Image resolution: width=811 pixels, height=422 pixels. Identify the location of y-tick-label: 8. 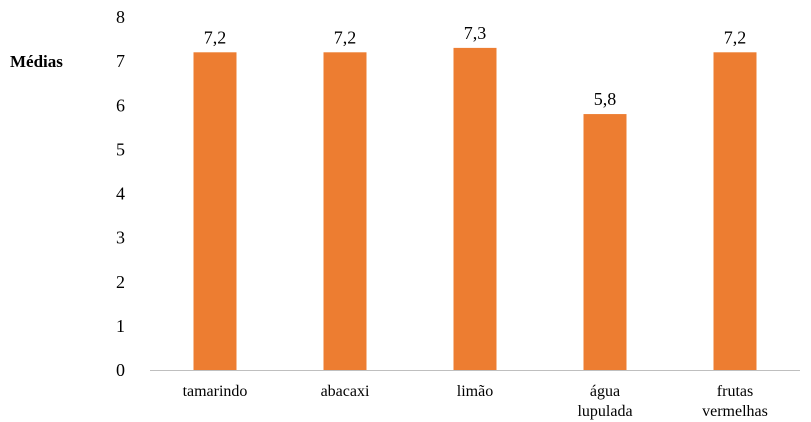
(120, 17).